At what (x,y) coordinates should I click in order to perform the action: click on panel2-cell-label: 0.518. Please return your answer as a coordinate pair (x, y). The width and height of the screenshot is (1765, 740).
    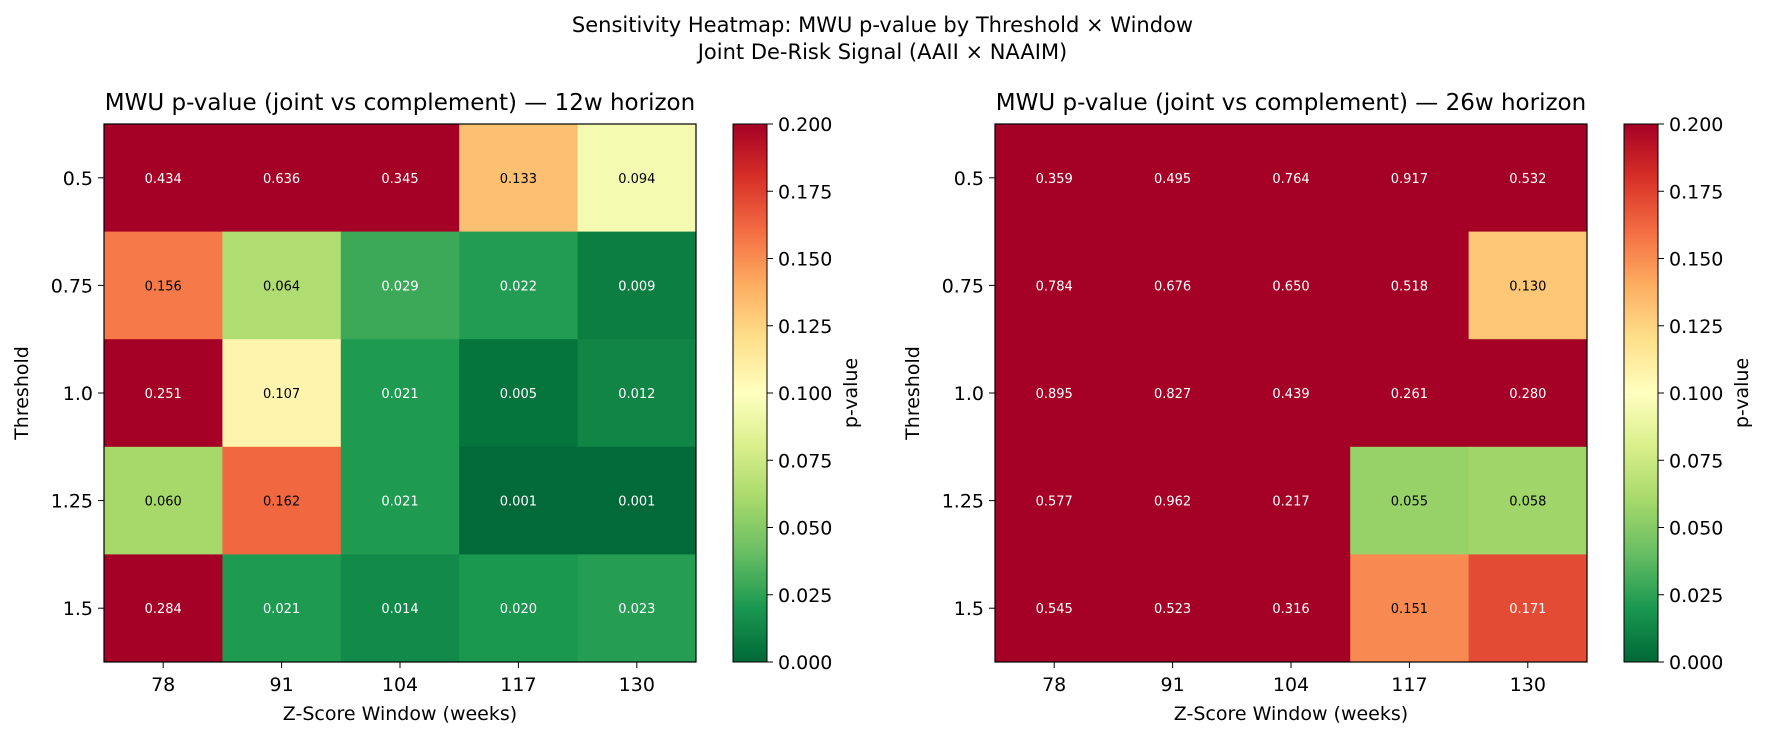
    Looking at the image, I should click on (1409, 286).